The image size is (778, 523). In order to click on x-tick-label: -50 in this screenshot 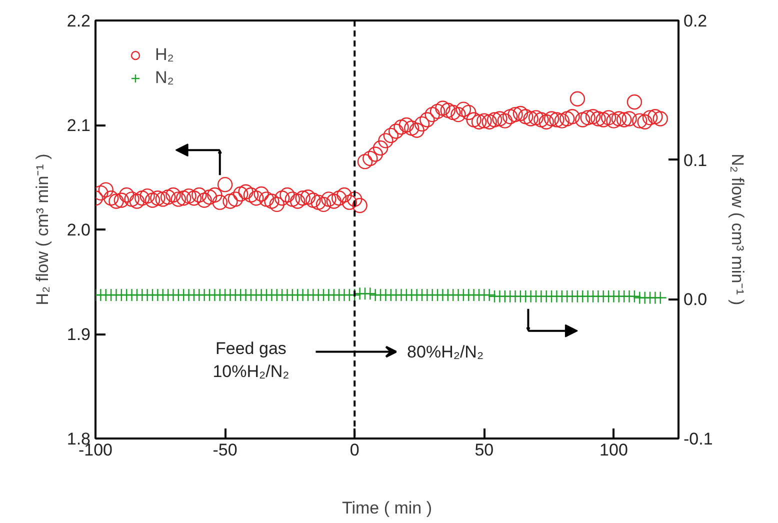, I will do `click(225, 450)`.